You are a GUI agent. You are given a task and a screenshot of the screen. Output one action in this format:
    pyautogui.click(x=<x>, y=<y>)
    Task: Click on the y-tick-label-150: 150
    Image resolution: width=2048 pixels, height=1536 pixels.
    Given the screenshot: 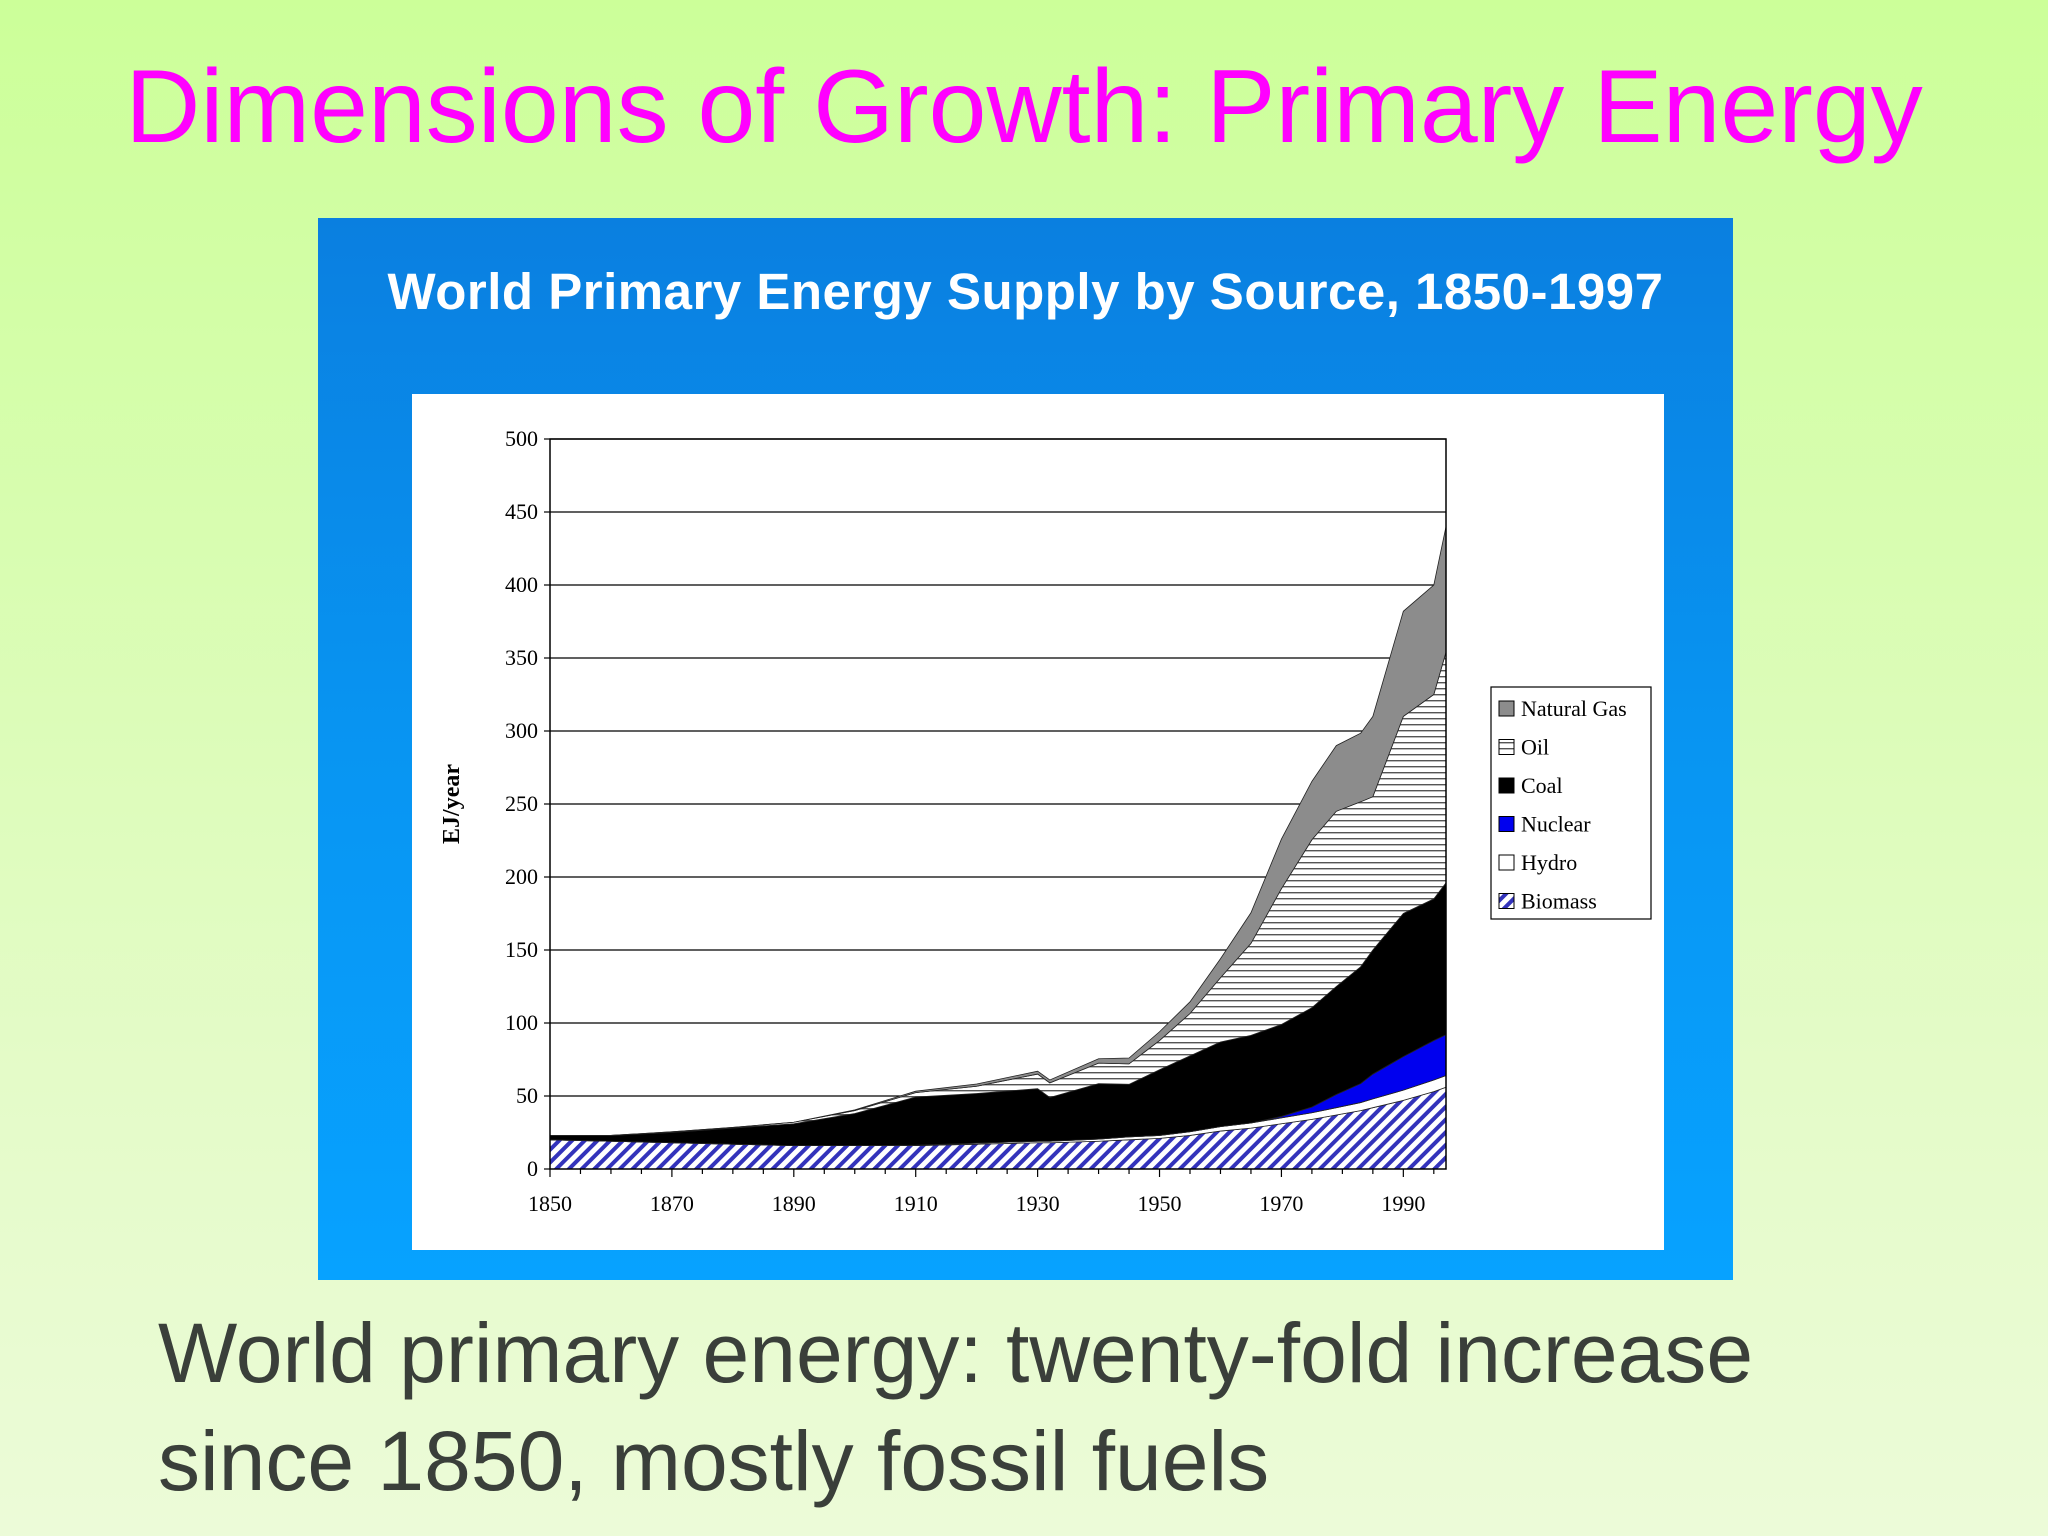 What is the action you would take?
    pyautogui.click(x=521, y=949)
    